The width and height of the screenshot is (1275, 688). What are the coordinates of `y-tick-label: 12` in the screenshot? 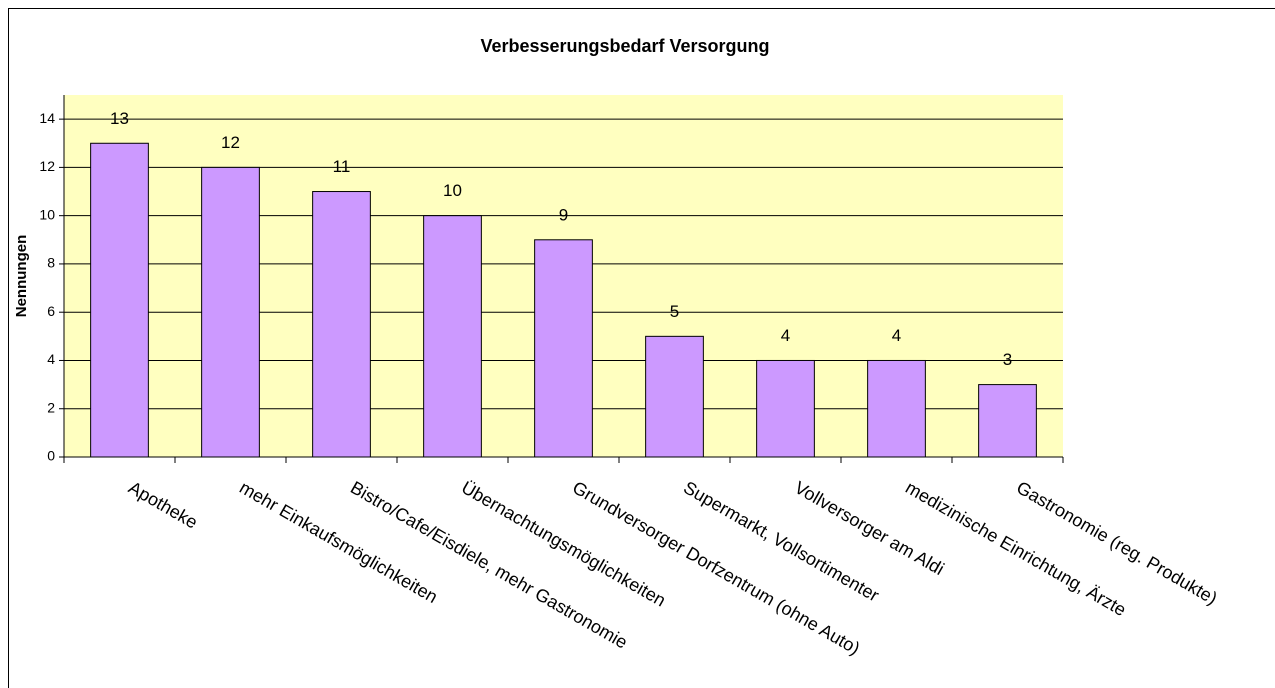 It's located at (47, 166).